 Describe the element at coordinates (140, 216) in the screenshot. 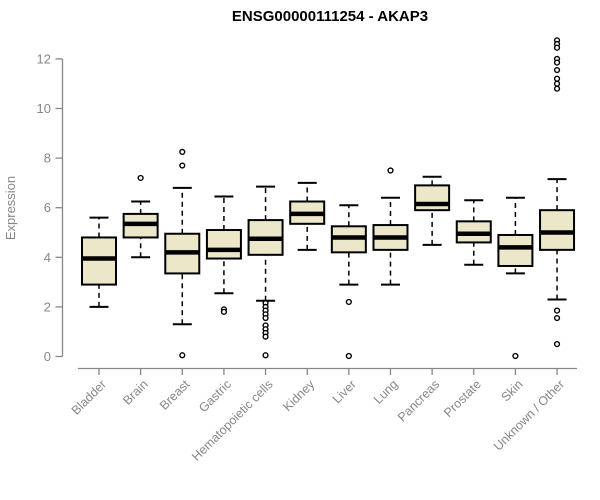

I see `boxplot-brain` at that location.